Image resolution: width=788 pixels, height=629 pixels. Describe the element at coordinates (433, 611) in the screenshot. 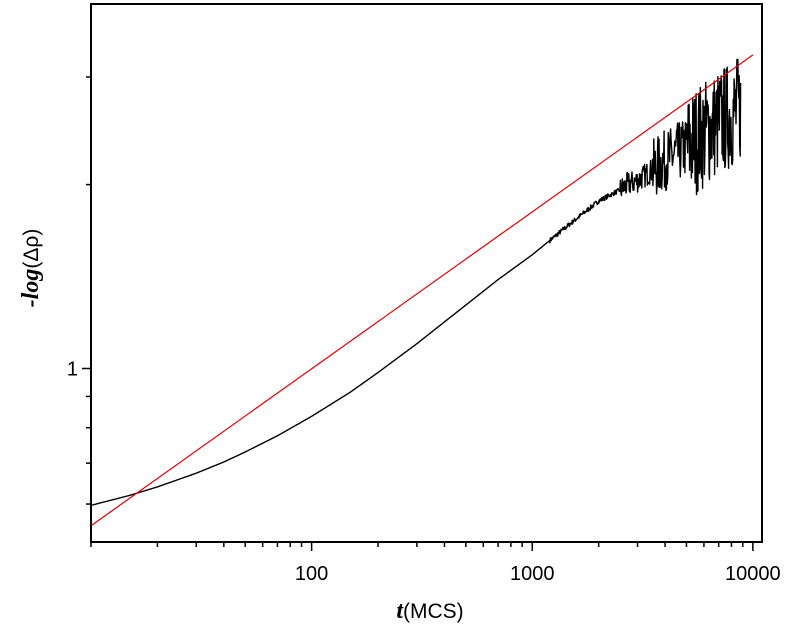

I see `x-axis-label-plain: (MCS)` at that location.